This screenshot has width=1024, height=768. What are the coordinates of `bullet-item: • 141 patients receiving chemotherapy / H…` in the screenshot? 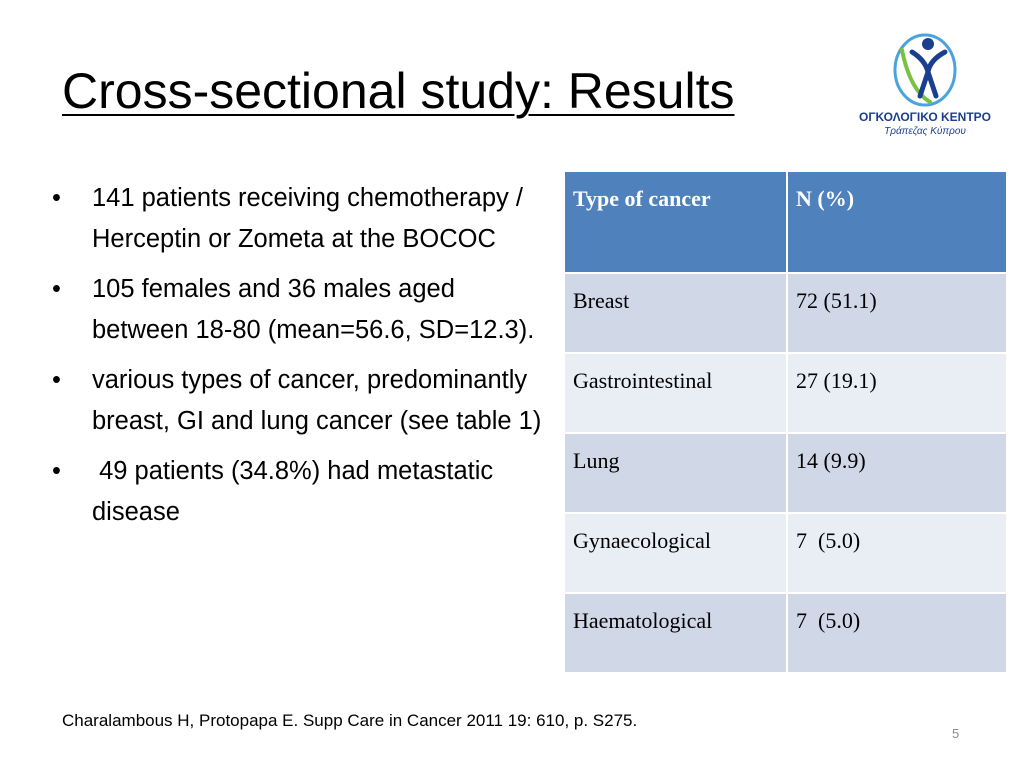 It's located at (297, 219).